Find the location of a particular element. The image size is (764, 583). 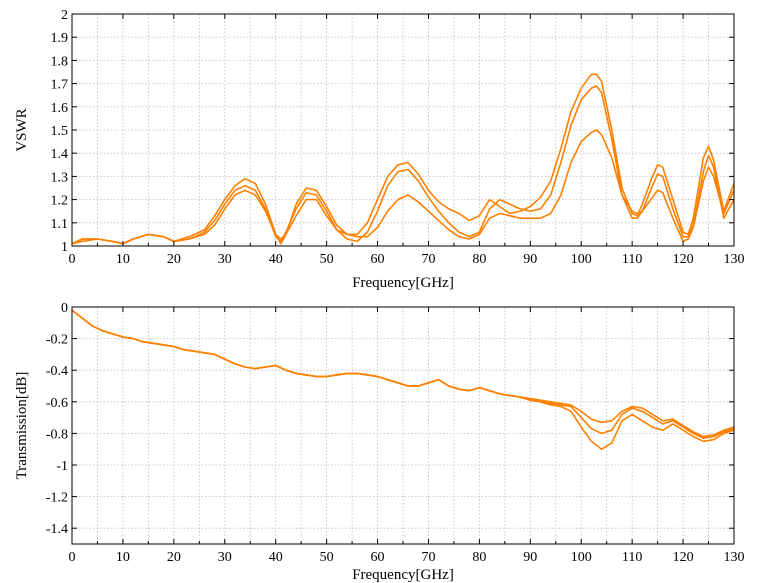

transmission-x-tick-label: 0 is located at coordinates (72, 557).